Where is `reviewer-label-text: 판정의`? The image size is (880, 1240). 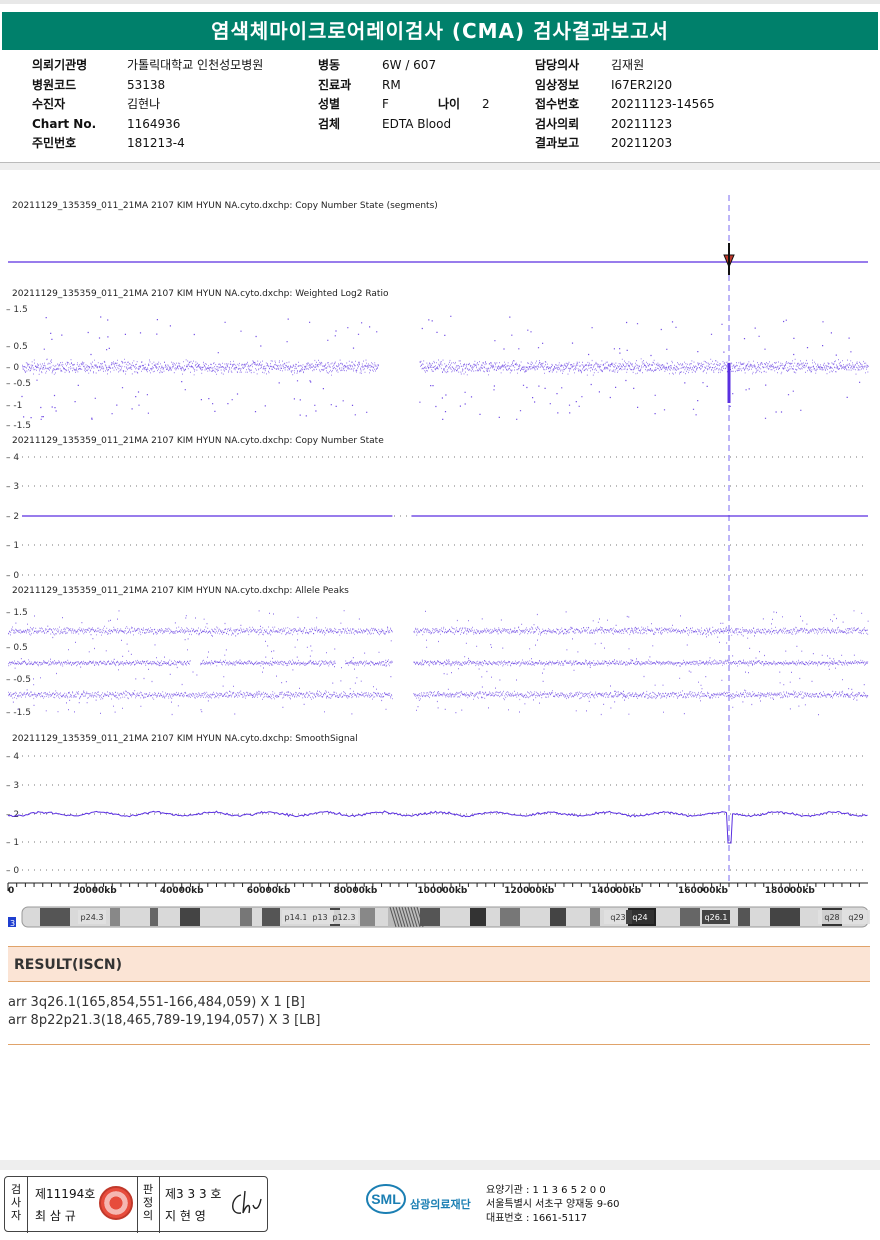 reviewer-label-text: 판정의 is located at coordinates (148, 1202).